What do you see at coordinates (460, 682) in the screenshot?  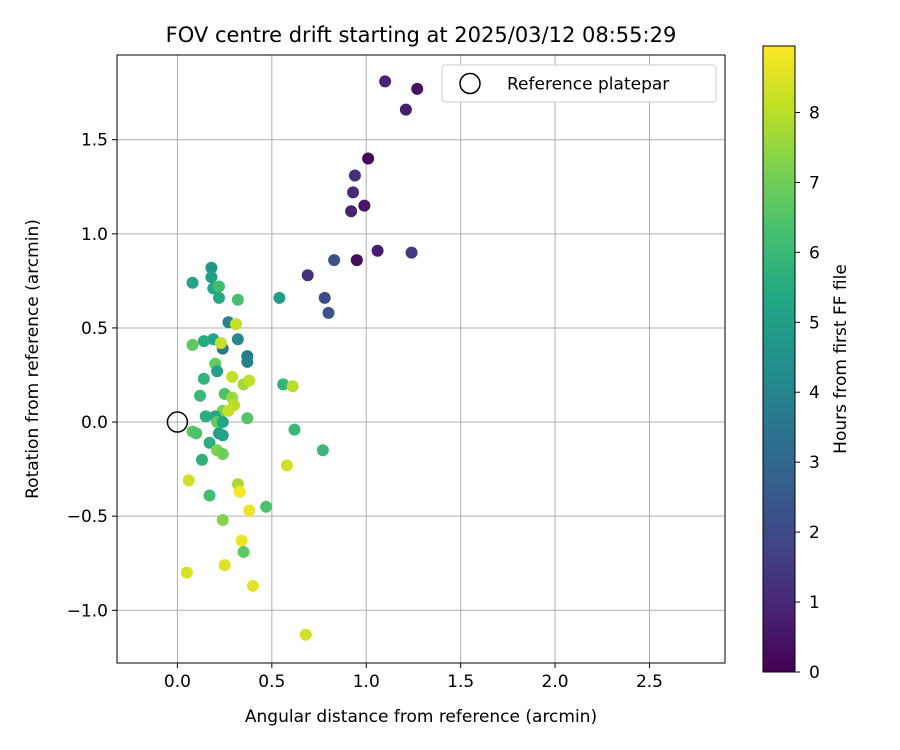 I see `x-tick-label: 1.5` at bounding box center [460, 682].